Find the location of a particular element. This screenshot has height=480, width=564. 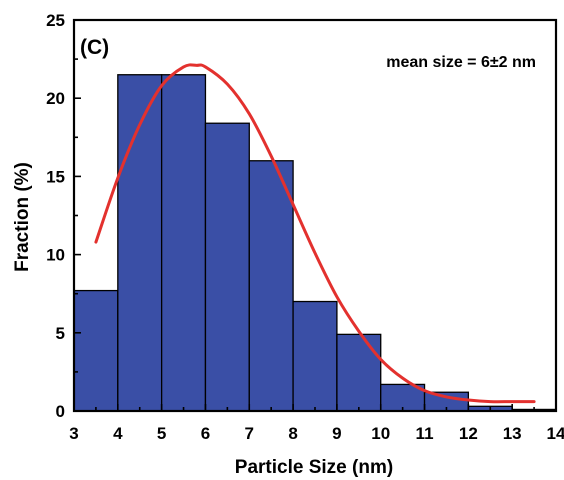

x-tick-label: 13 is located at coordinates (512, 433).